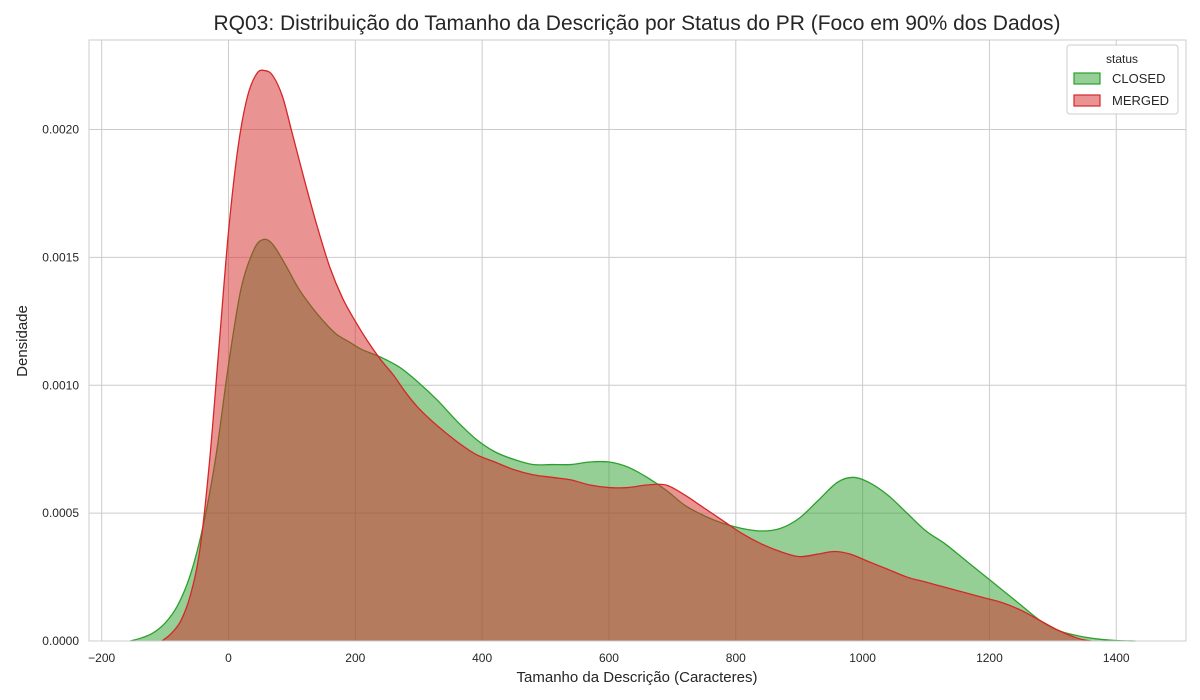 The image size is (1200, 700). Describe the element at coordinates (22, 341) in the screenshot. I see `y-axis-label: Densidade` at that location.